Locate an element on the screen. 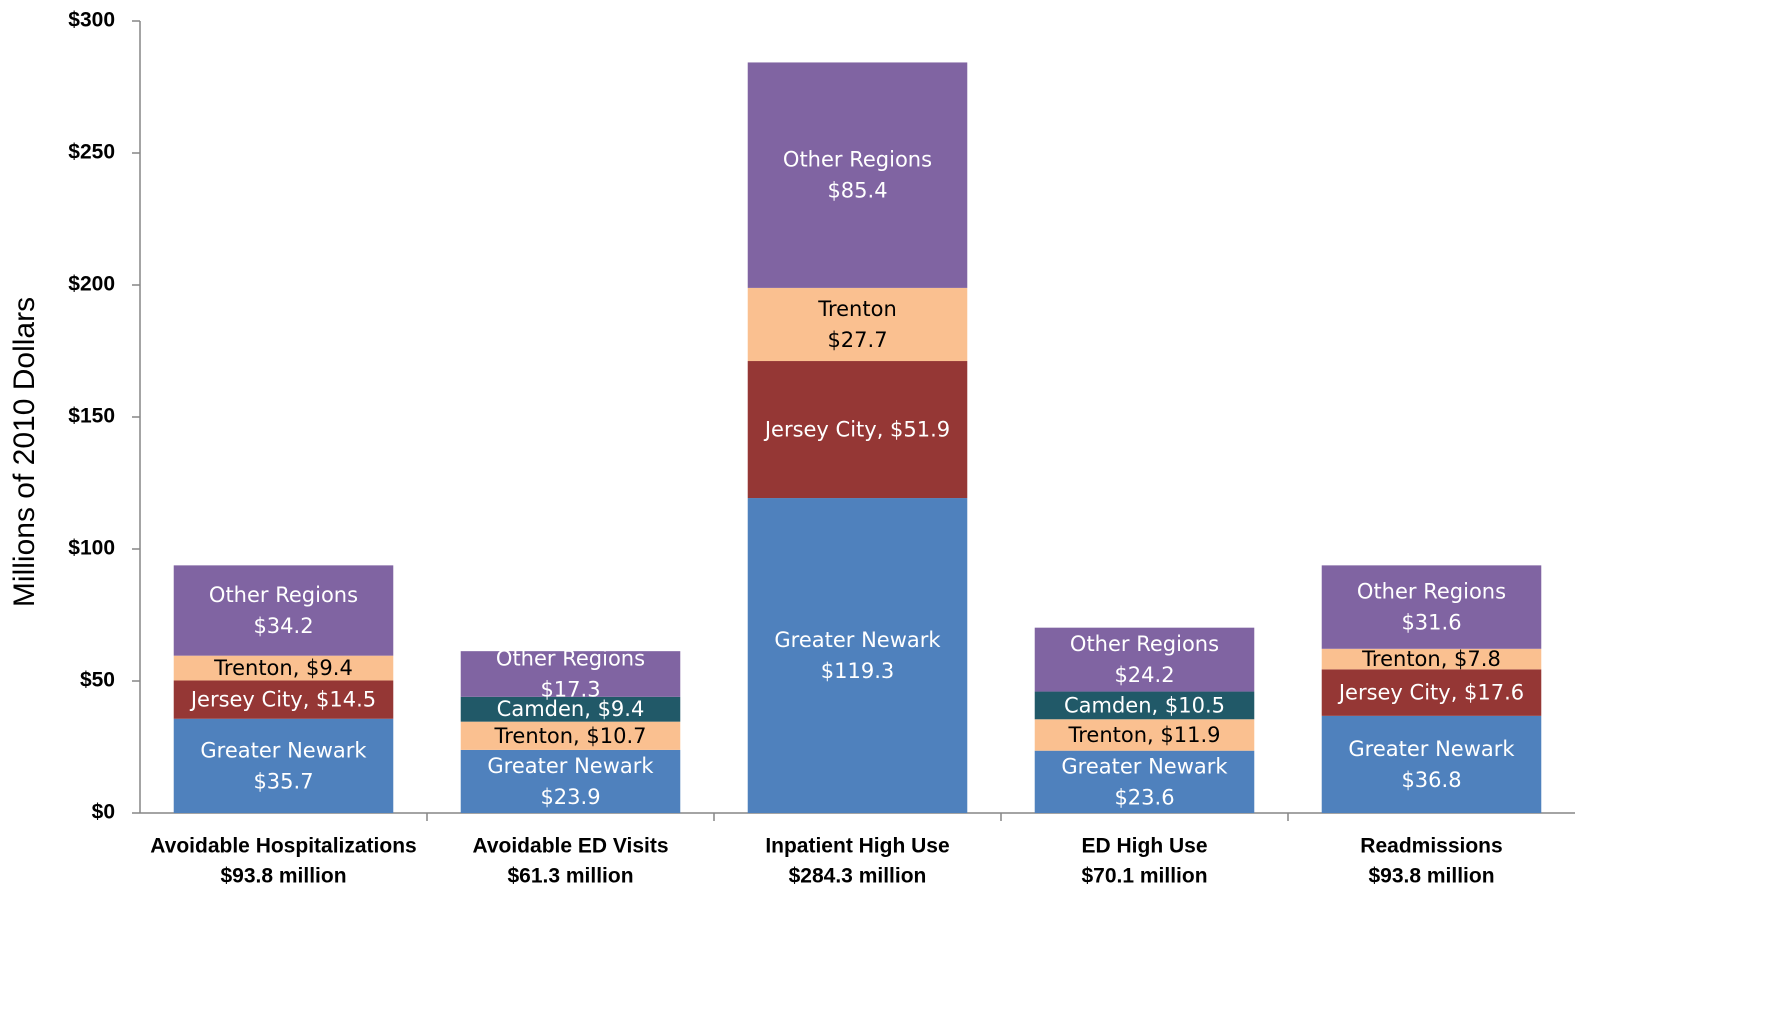  x-tick-label: Readmissions is located at coordinates (1431, 846).